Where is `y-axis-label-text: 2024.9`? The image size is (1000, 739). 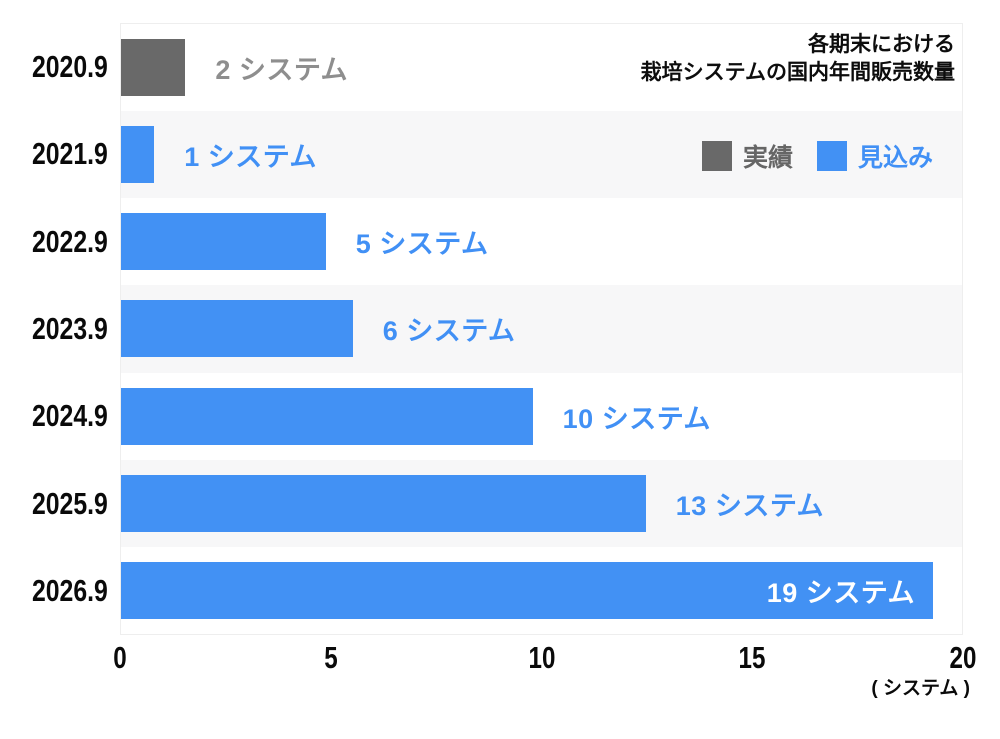 y-axis-label-text: 2024.9 is located at coordinates (70, 416).